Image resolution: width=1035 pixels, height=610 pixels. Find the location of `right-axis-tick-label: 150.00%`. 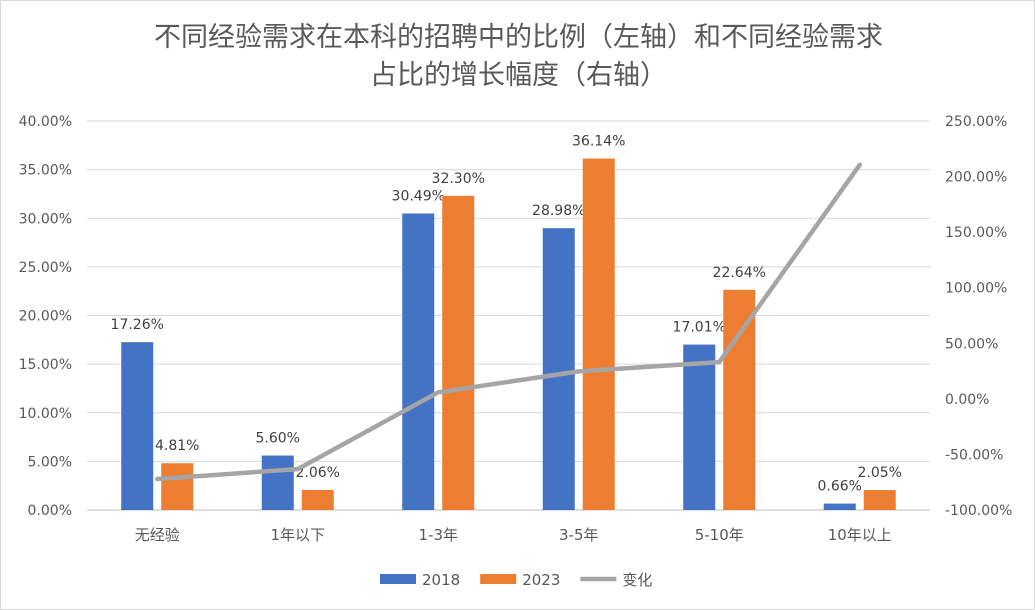

right-axis-tick-label: 150.00% is located at coordinates (976, 233).